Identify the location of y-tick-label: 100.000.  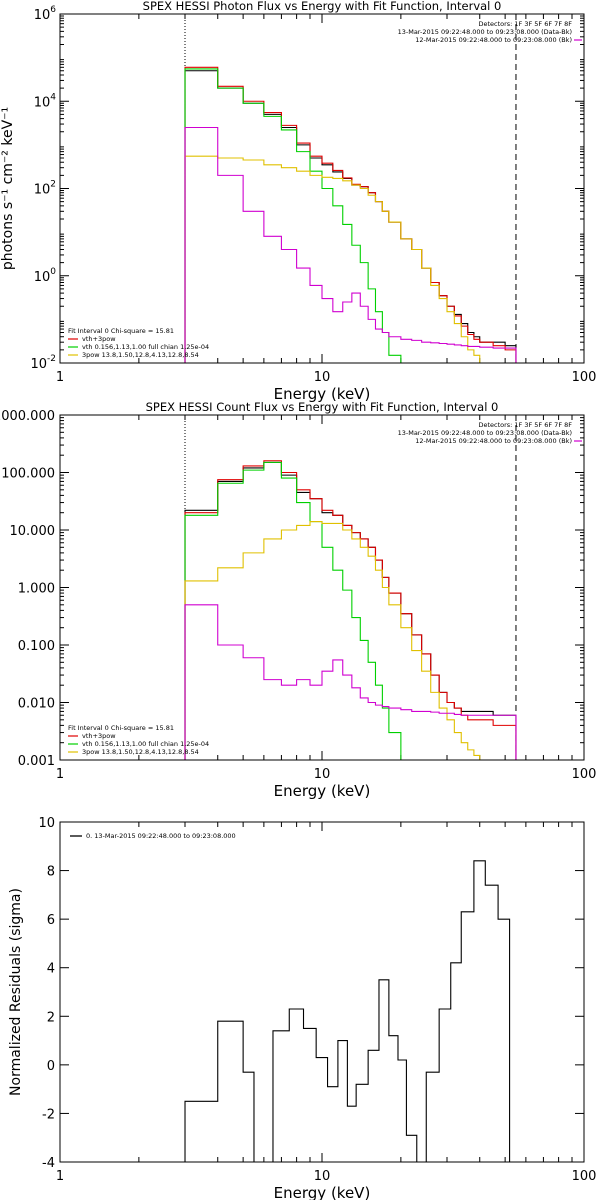
(28, 474).